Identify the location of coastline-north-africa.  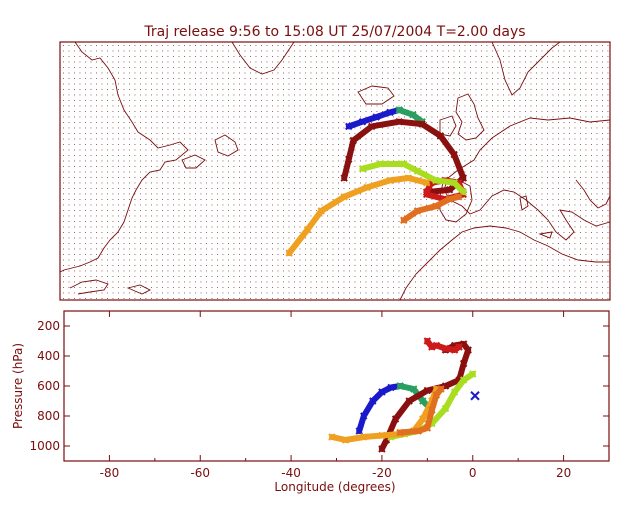
(504, 263).